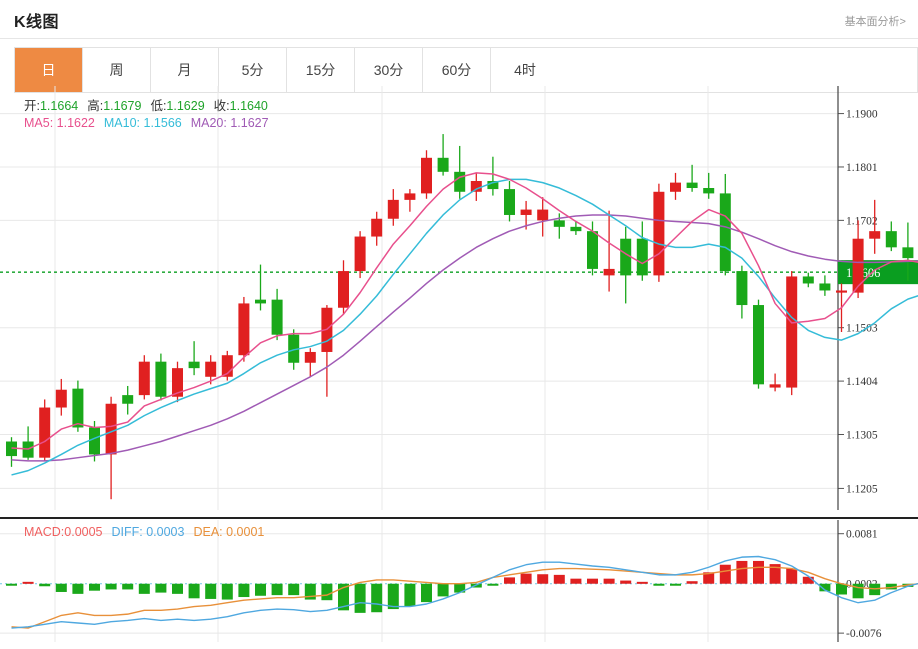 The width and height of the screenshot is (918, 649). I want to click on y-tick-label: 1.1702, so click(862, 221).